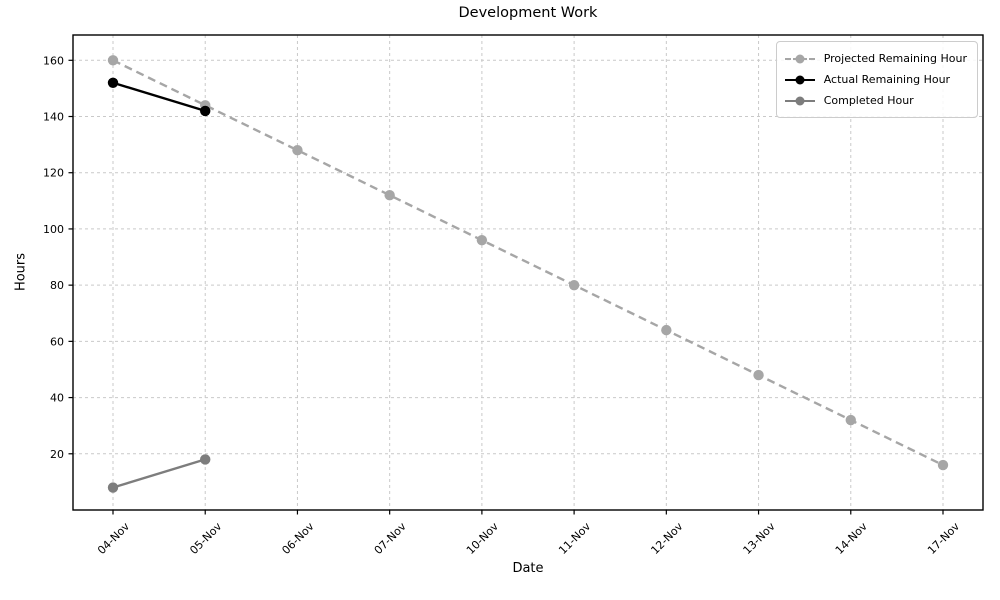  I want to click on legend-entry-projected: Projected Remaining Hour, so click(875, 58).